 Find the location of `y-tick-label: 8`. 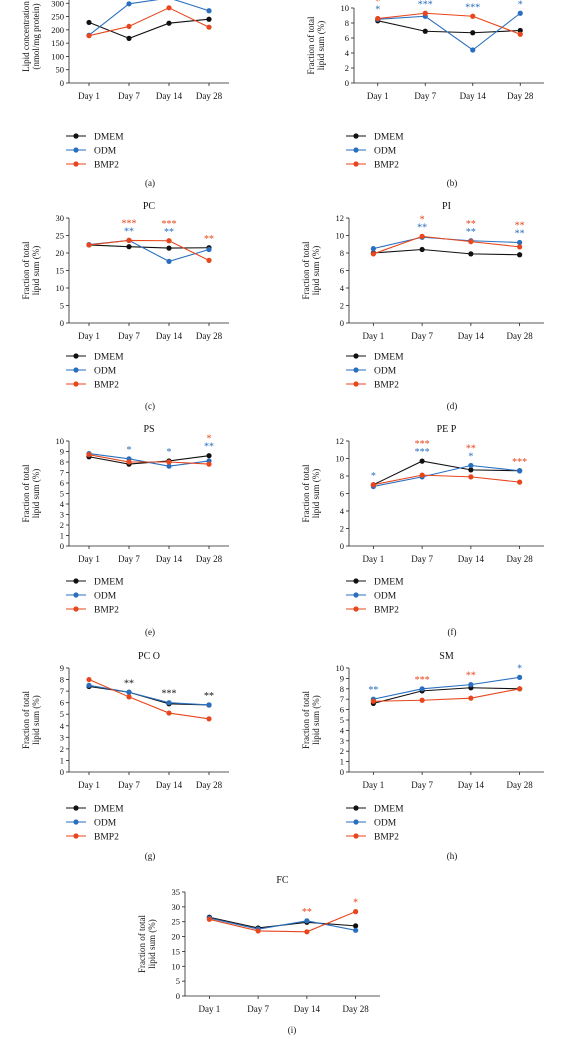

y-tick-label: 8 is located at coordinates (342, 253).